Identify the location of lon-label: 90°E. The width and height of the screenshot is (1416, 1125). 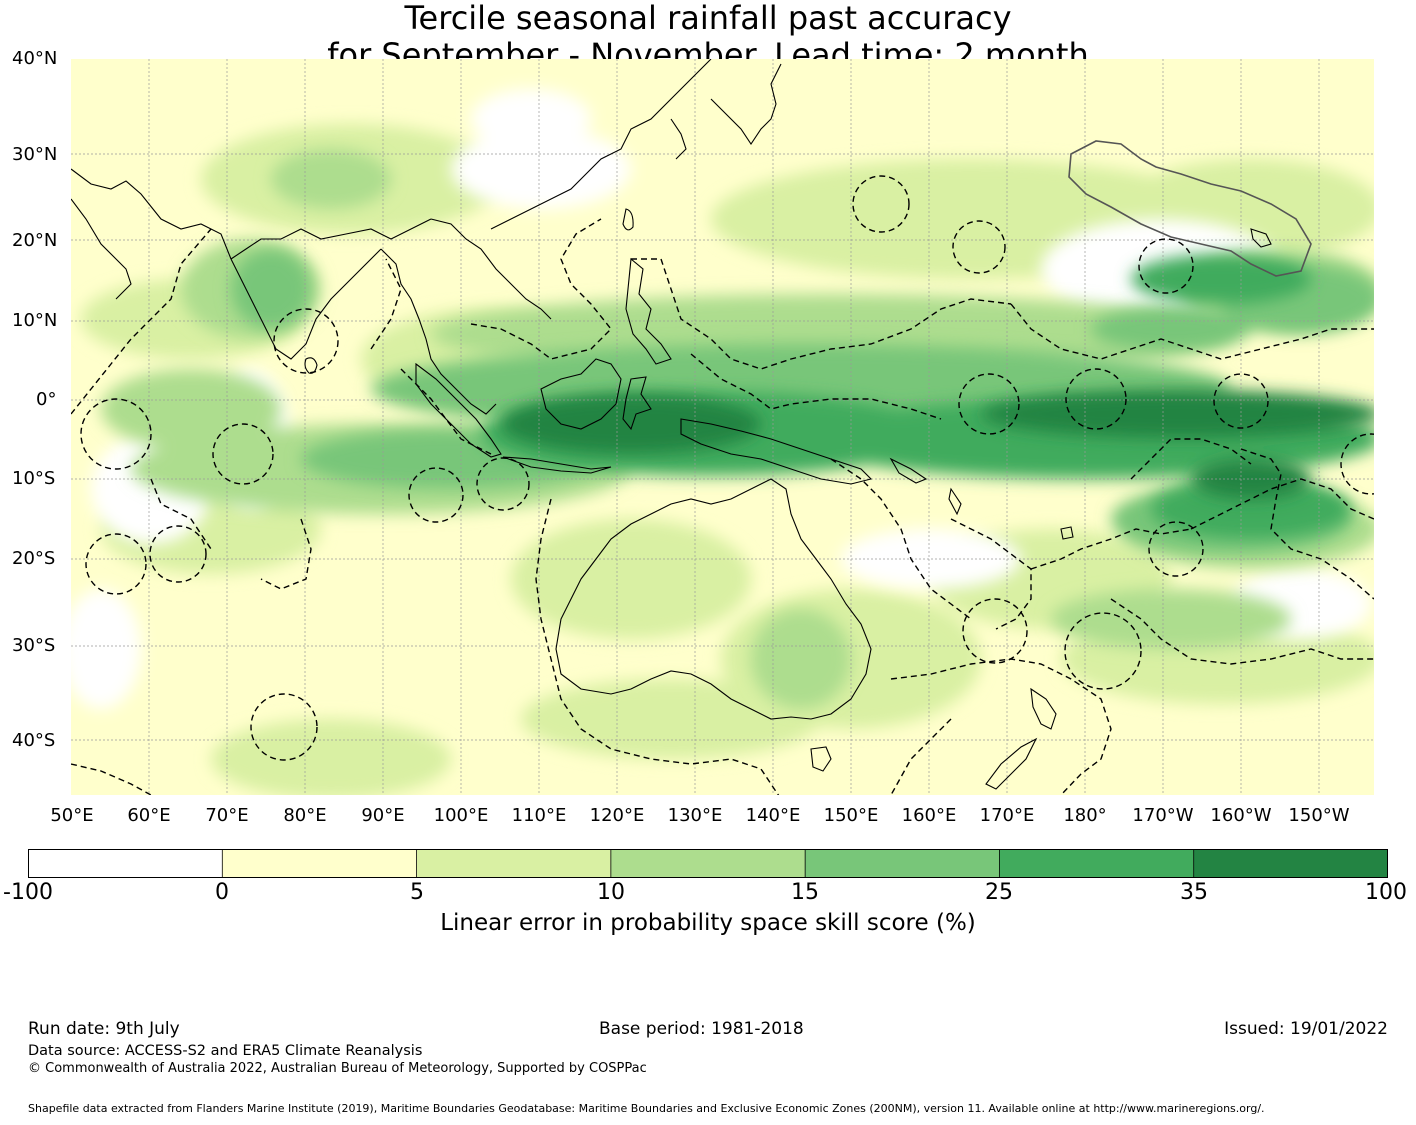
(383, 815).